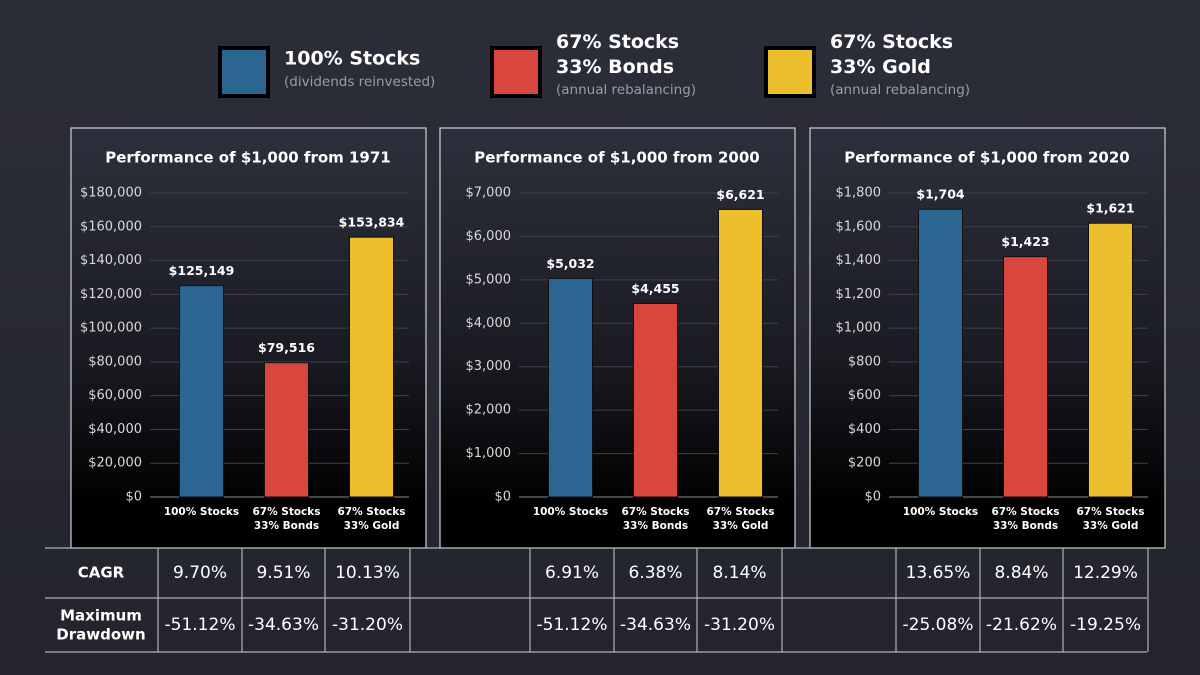  Describe the element at coordinates (200, 573) in the screenshot. I see `table-cell: 9.70%` at that location.